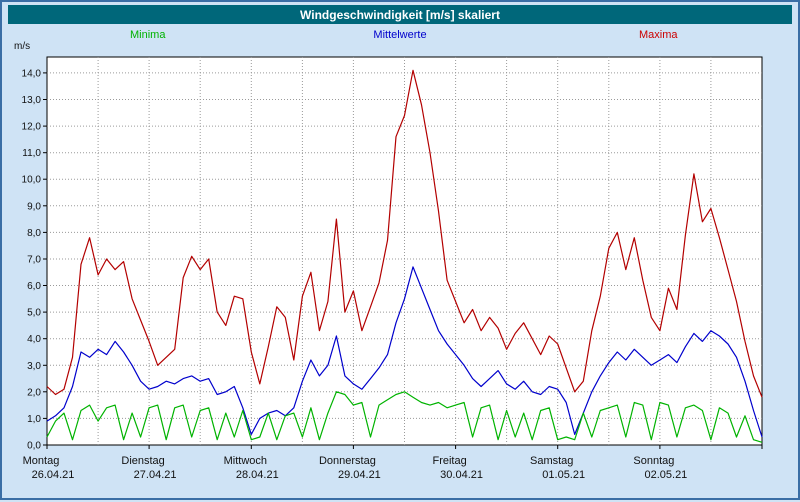 This screenshot has height=502, width=800. What do you see at coordinates (41, 461) in the screenshot?
I see `x-day-name-label: Montag` at bounding box center [41, 461].